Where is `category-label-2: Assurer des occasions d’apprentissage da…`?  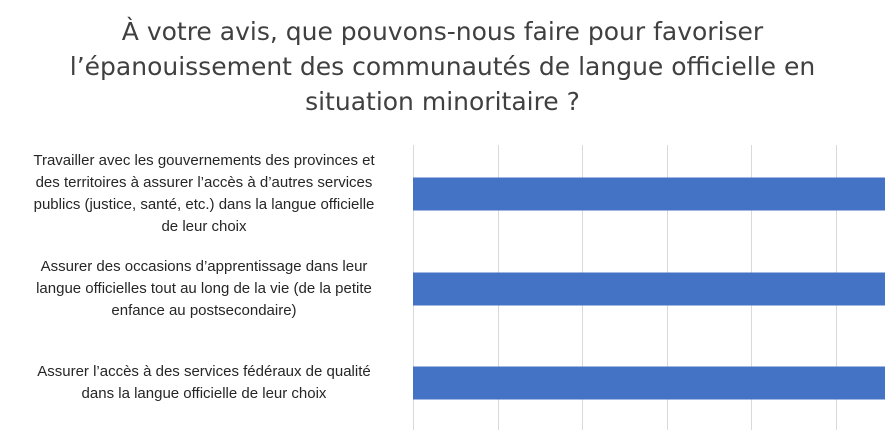
category-label-2: Assurer des occasions d’apprentissage da… is located at coordinates (204, 288).